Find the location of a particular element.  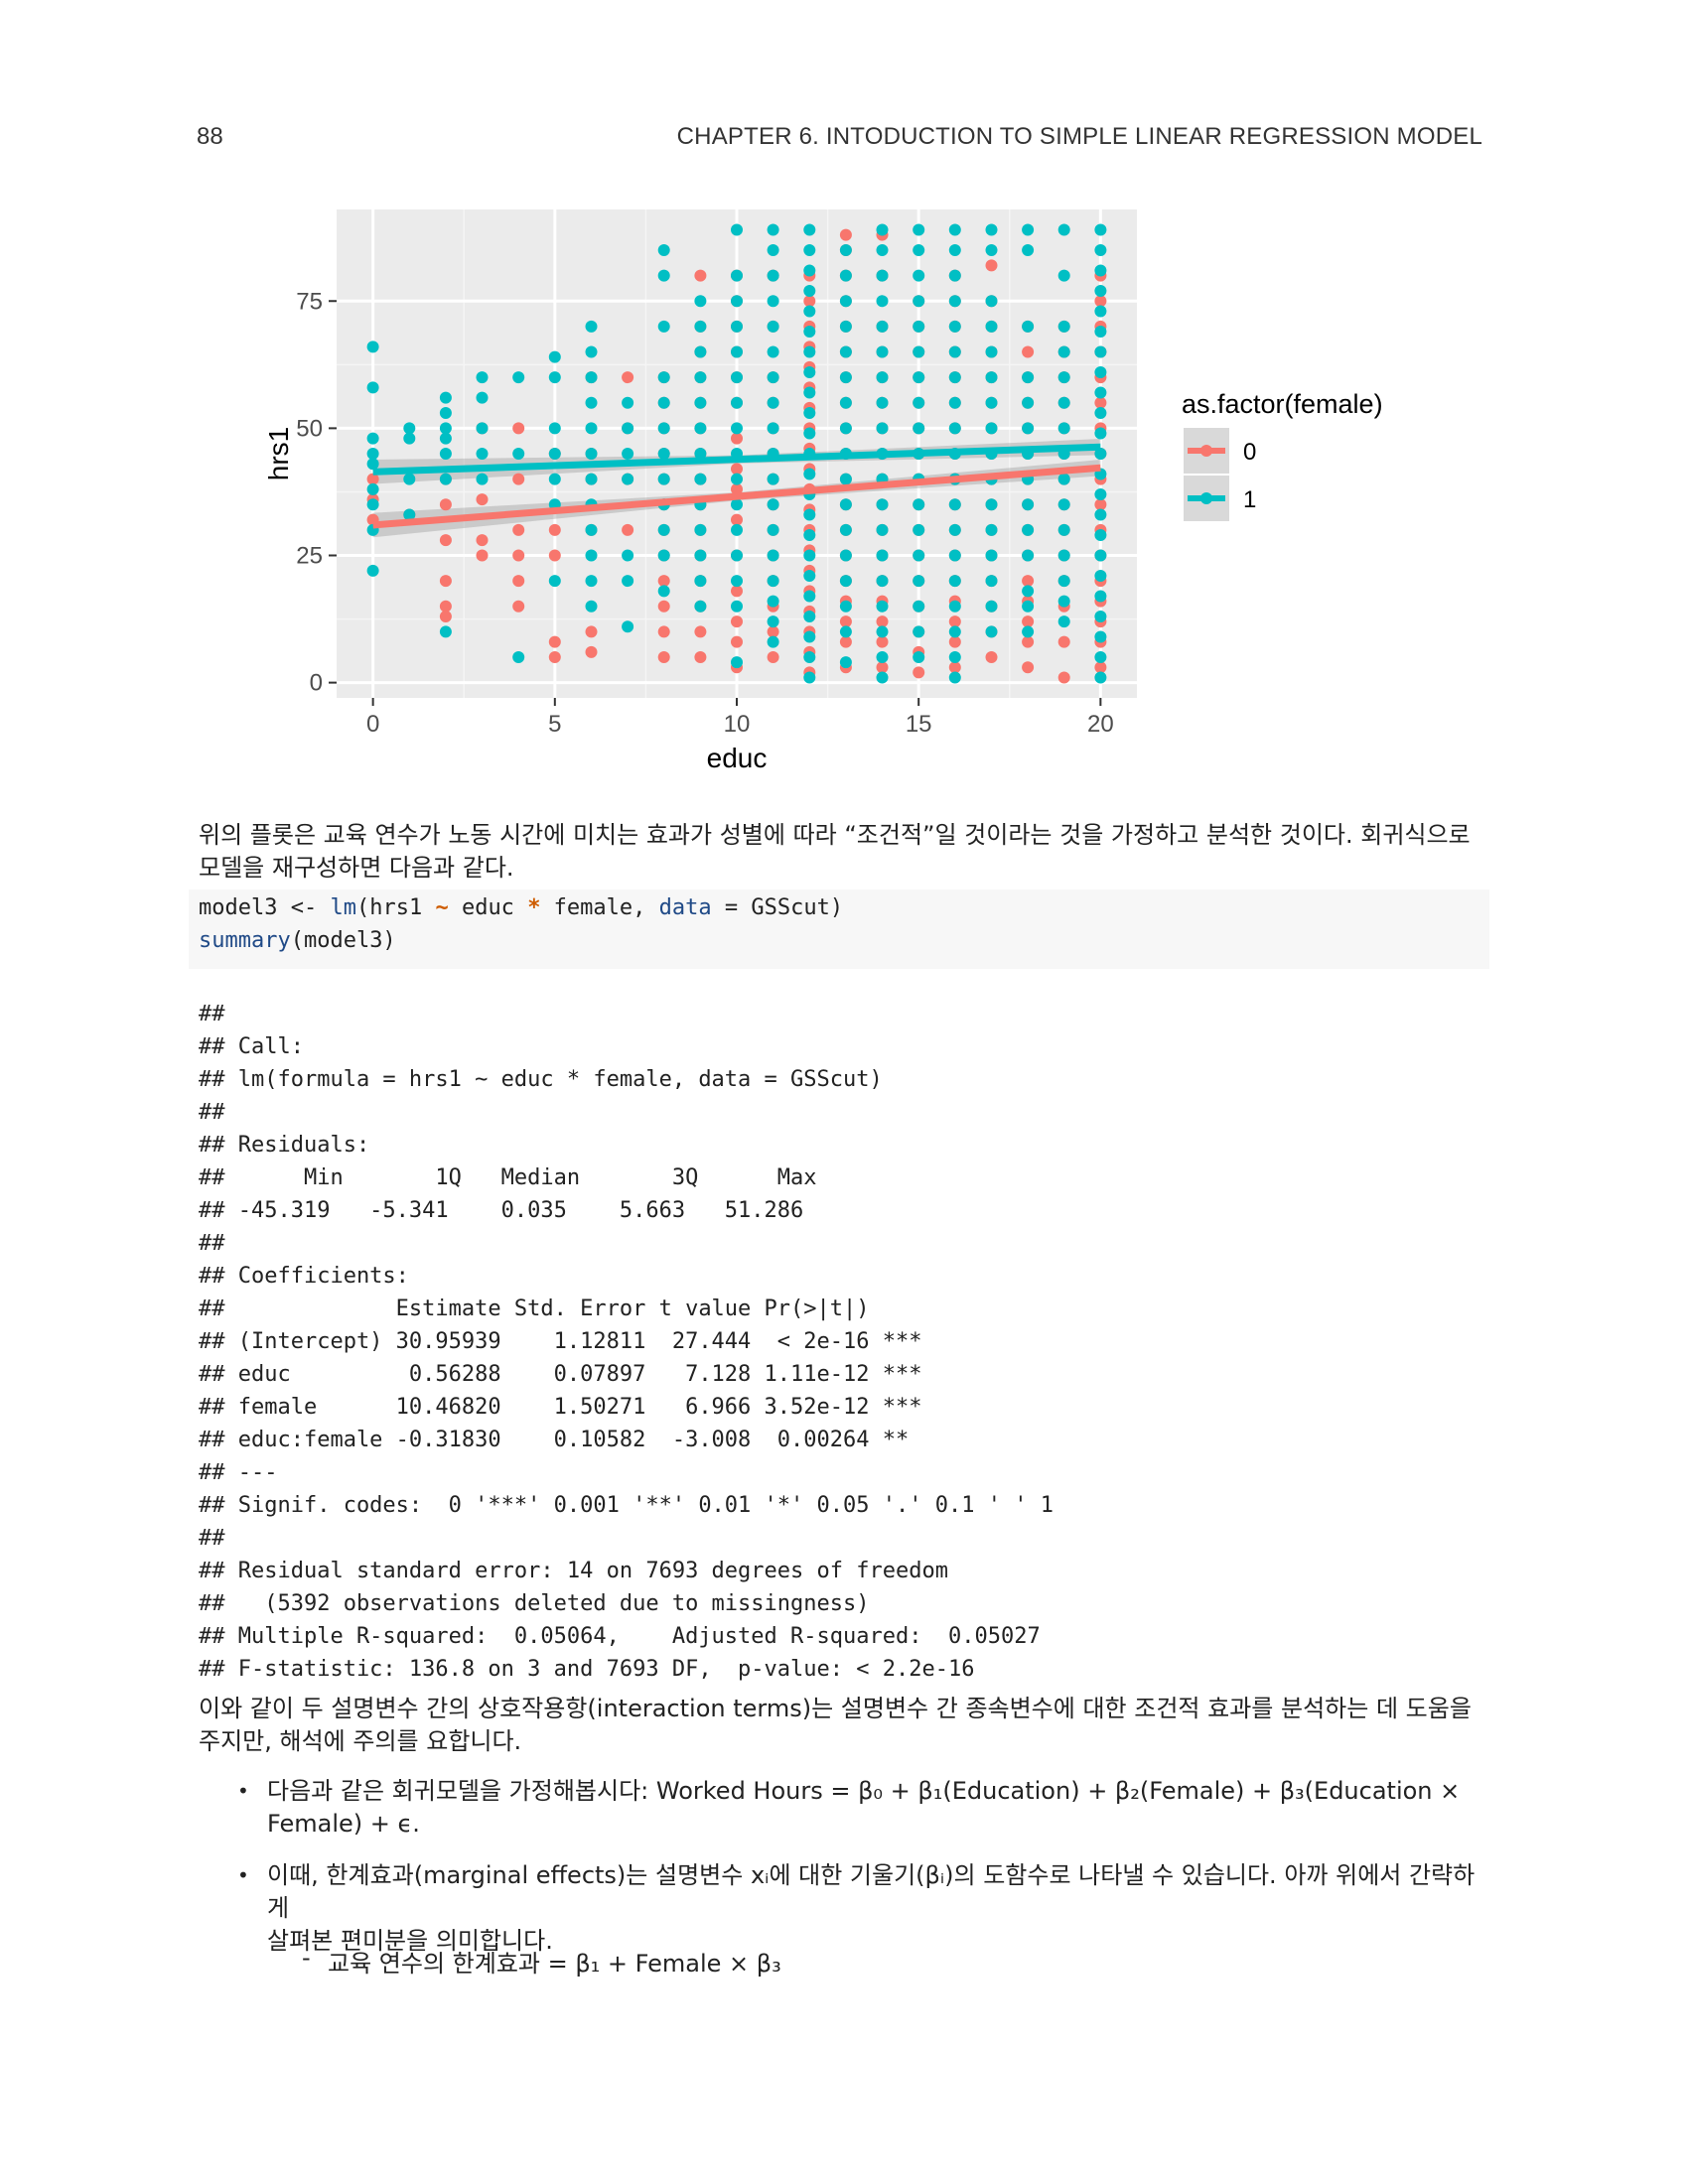

output-line: ## Residuals: is located at coordinates (284, 1145).